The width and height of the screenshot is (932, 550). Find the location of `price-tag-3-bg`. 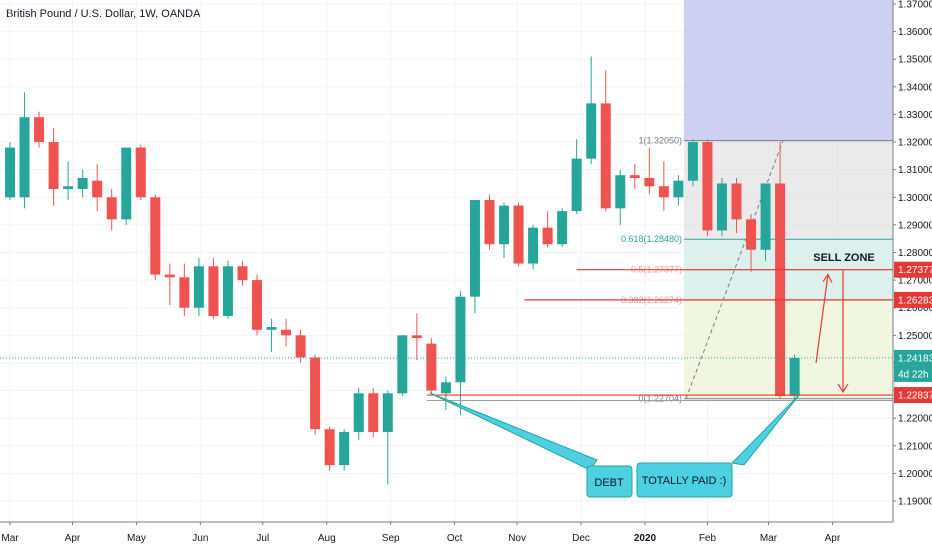

price-tag-3-bg is located at coordinates (913, 395).